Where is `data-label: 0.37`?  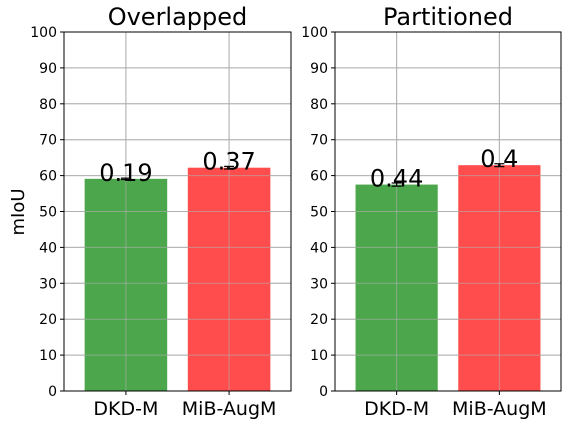 data-label: 0.37 is located at coordinates (228, 162).